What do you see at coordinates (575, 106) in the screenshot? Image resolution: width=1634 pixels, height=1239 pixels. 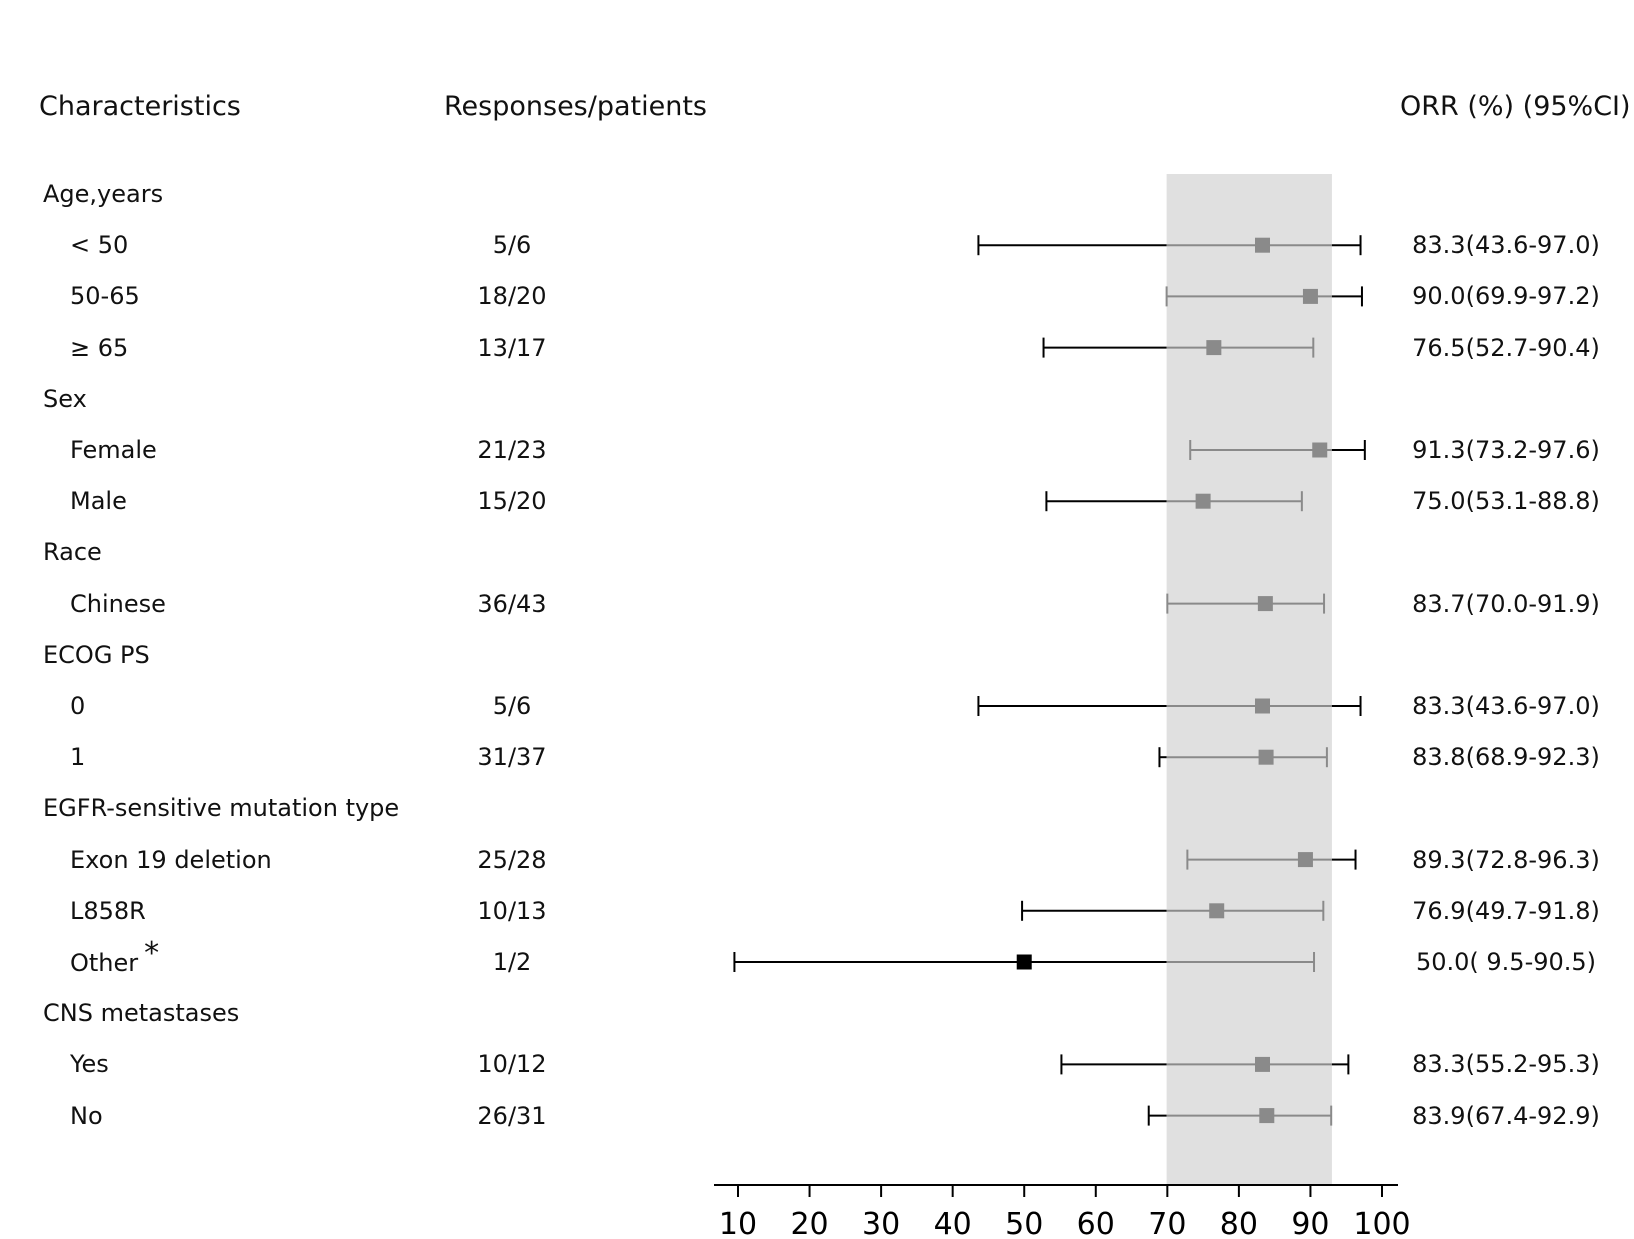 I see `header-responses: Responses/patients` at bounding box center [575, 106].